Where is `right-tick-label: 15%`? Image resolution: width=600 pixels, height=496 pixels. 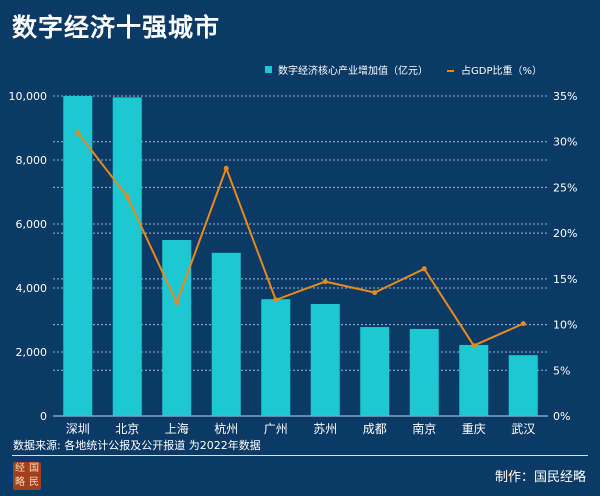
right-tick-label: 15% is located at coordinates (565, 279).